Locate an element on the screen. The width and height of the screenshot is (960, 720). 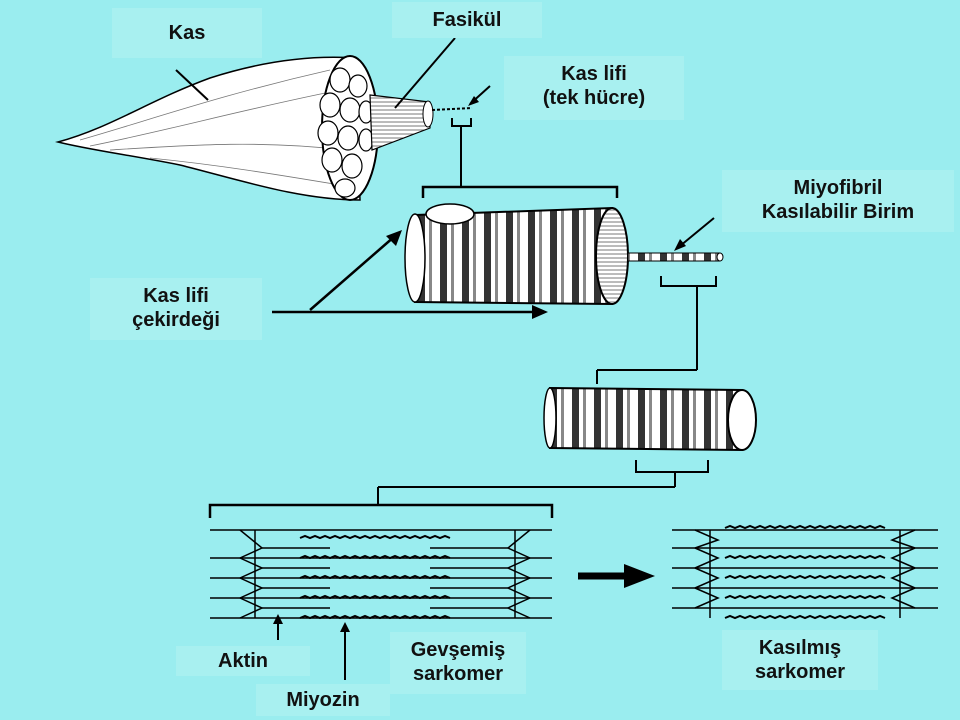
label-kas-lifi: Kas lifi (tek hücre) is located at coordinates (594, 88).